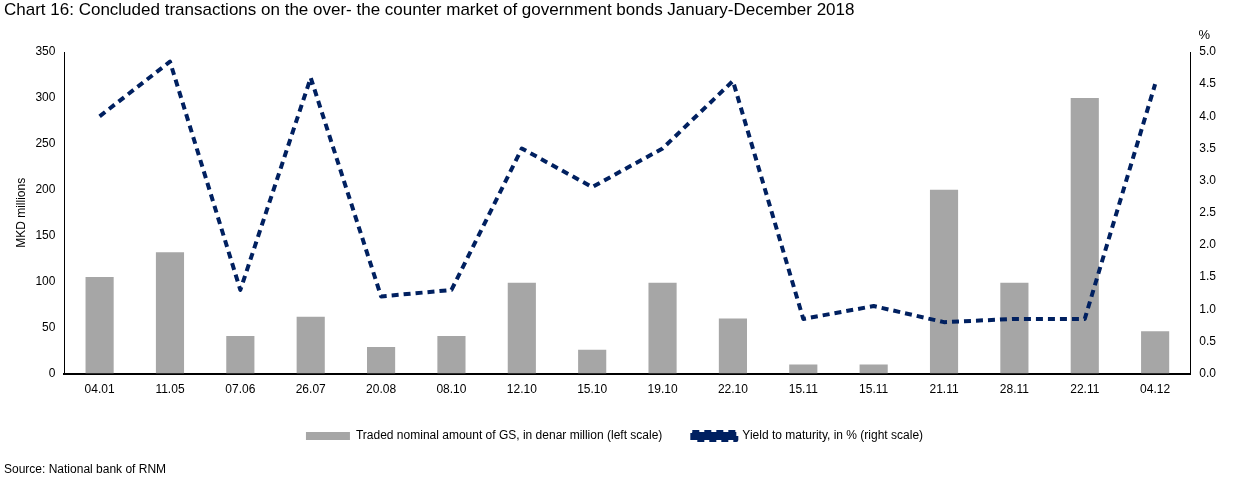 The image size is (1239, 486). I want to click on y-tick-label: 200, so click(45, 189).